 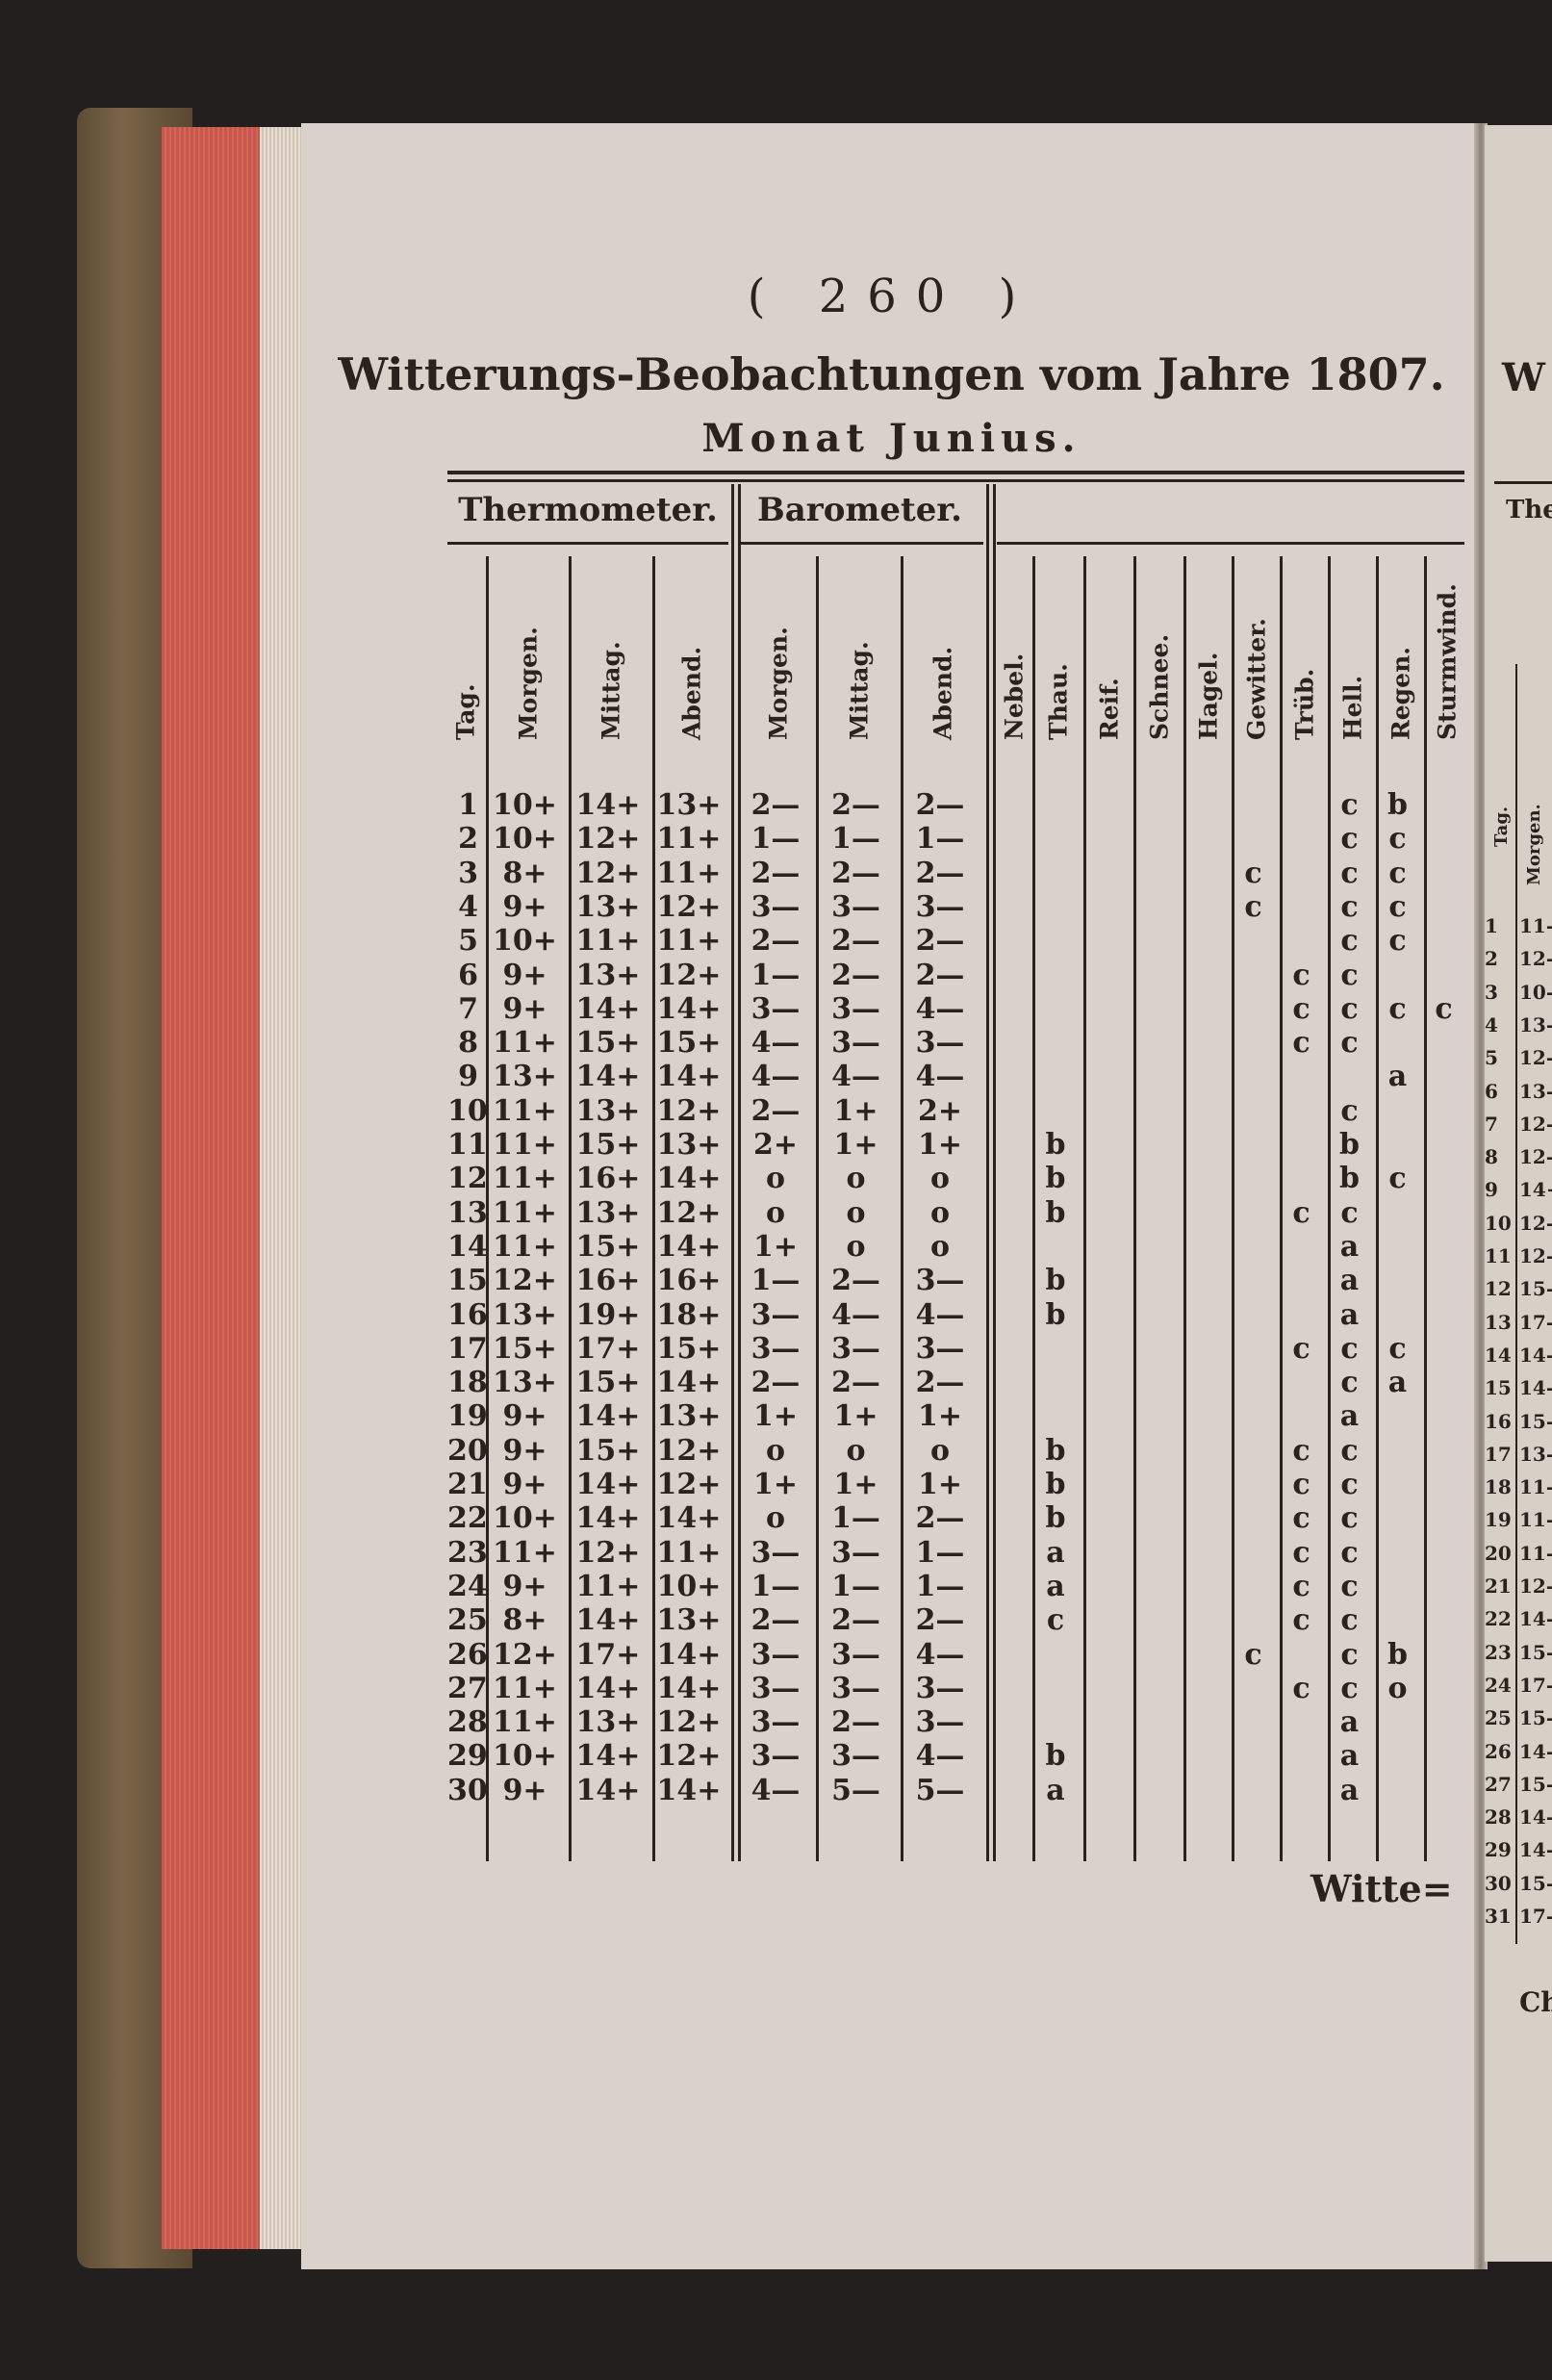 I want to click on thermometer-evening: 14+, so click(x=689, y=1077).